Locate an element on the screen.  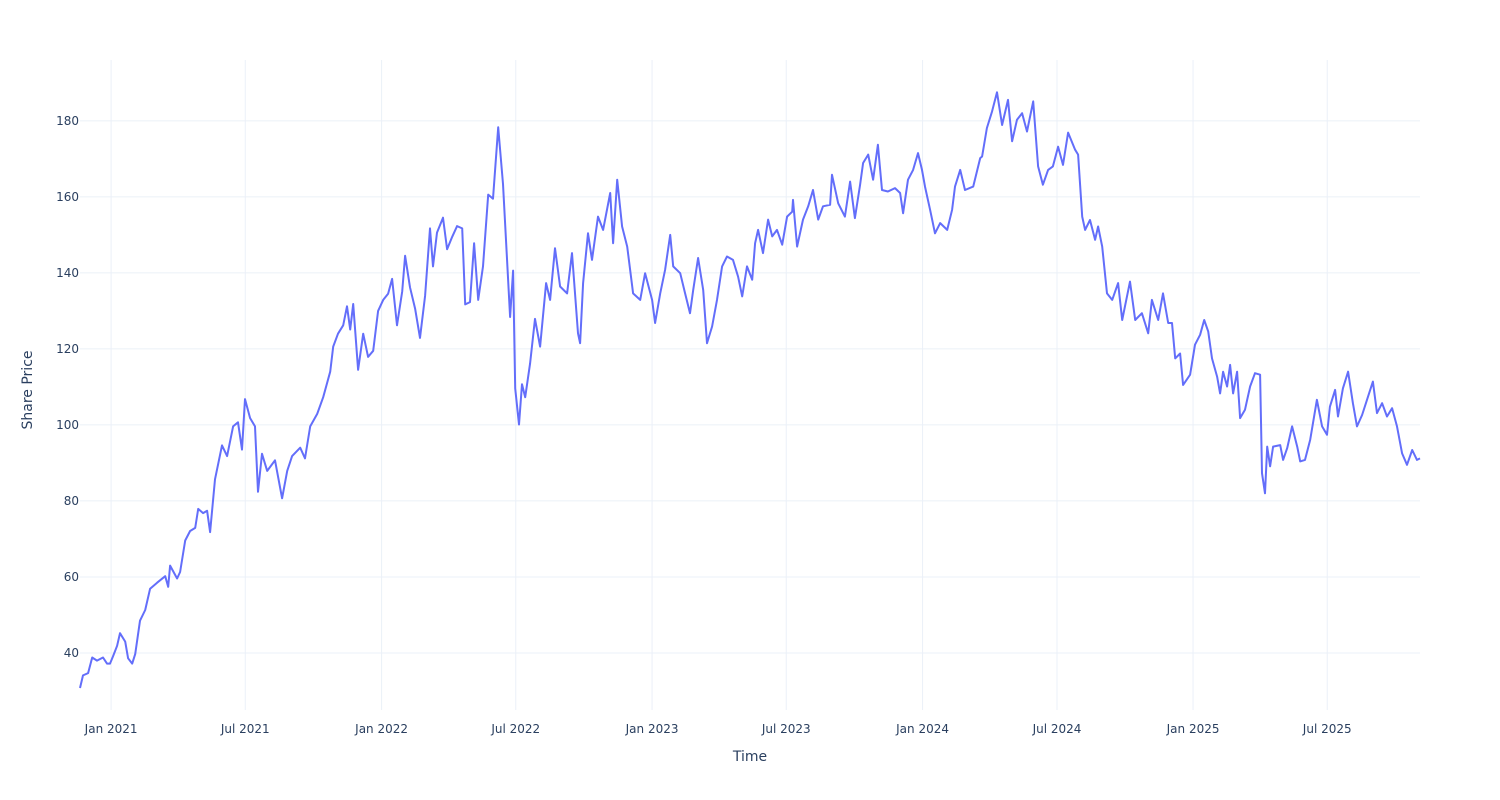
y-tick-label: 80 is located at coordinates (71, 501).